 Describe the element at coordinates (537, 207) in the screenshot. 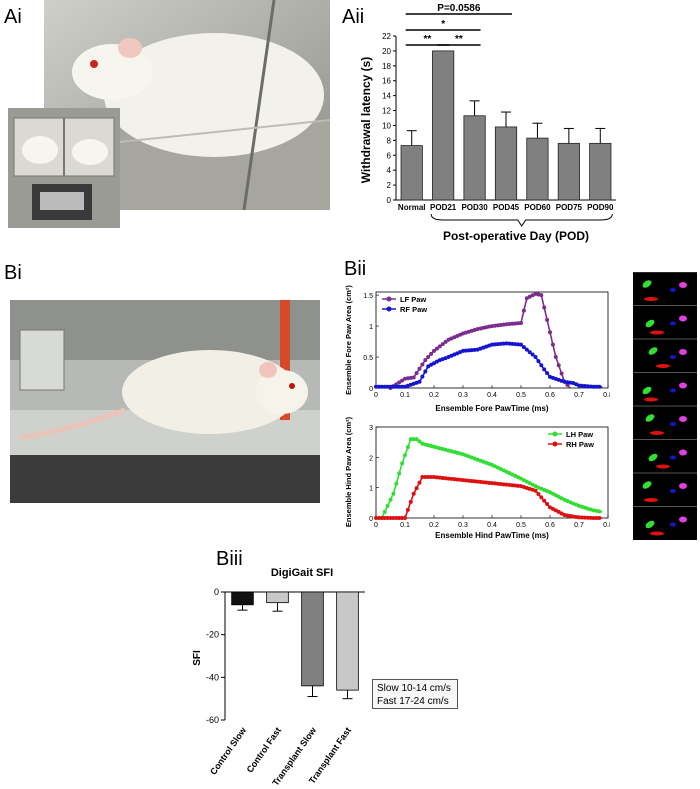

I see `aii-category-label: POD60` at that location.